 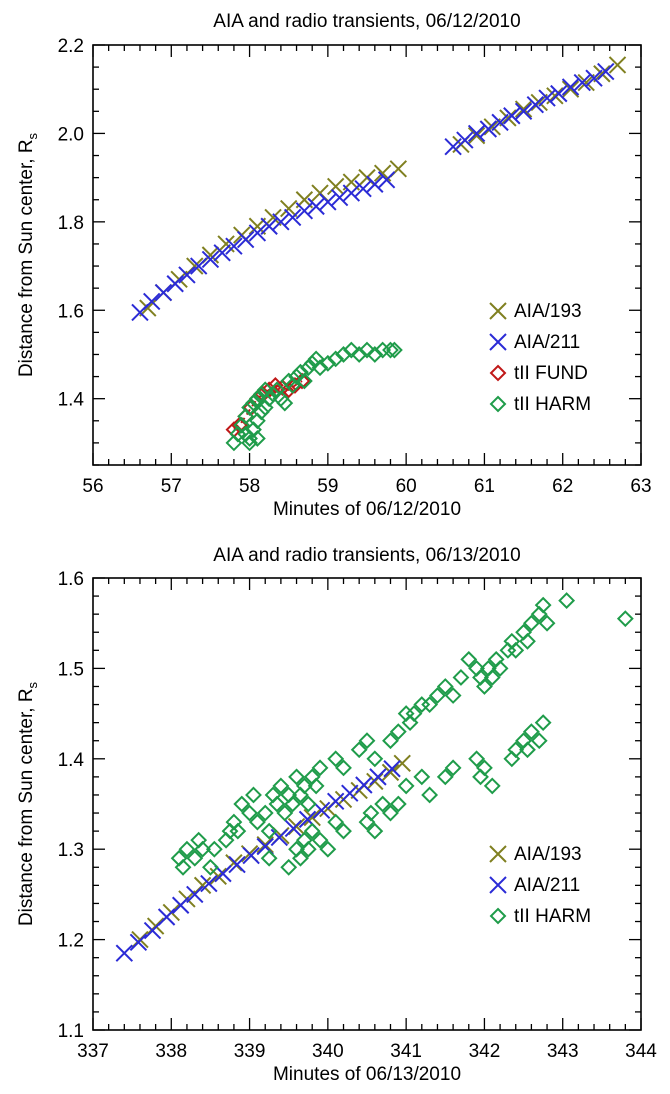 I want to click on legend: AIA/193 AIA/211 tII HARM, so click(x=540, y=885).